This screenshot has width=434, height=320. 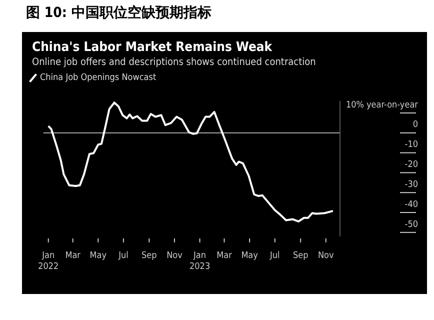 What do you see at coordinates (411, 205) in the screenshot?
I see `y-tick-label: -40` at bounding box center [411, 205].